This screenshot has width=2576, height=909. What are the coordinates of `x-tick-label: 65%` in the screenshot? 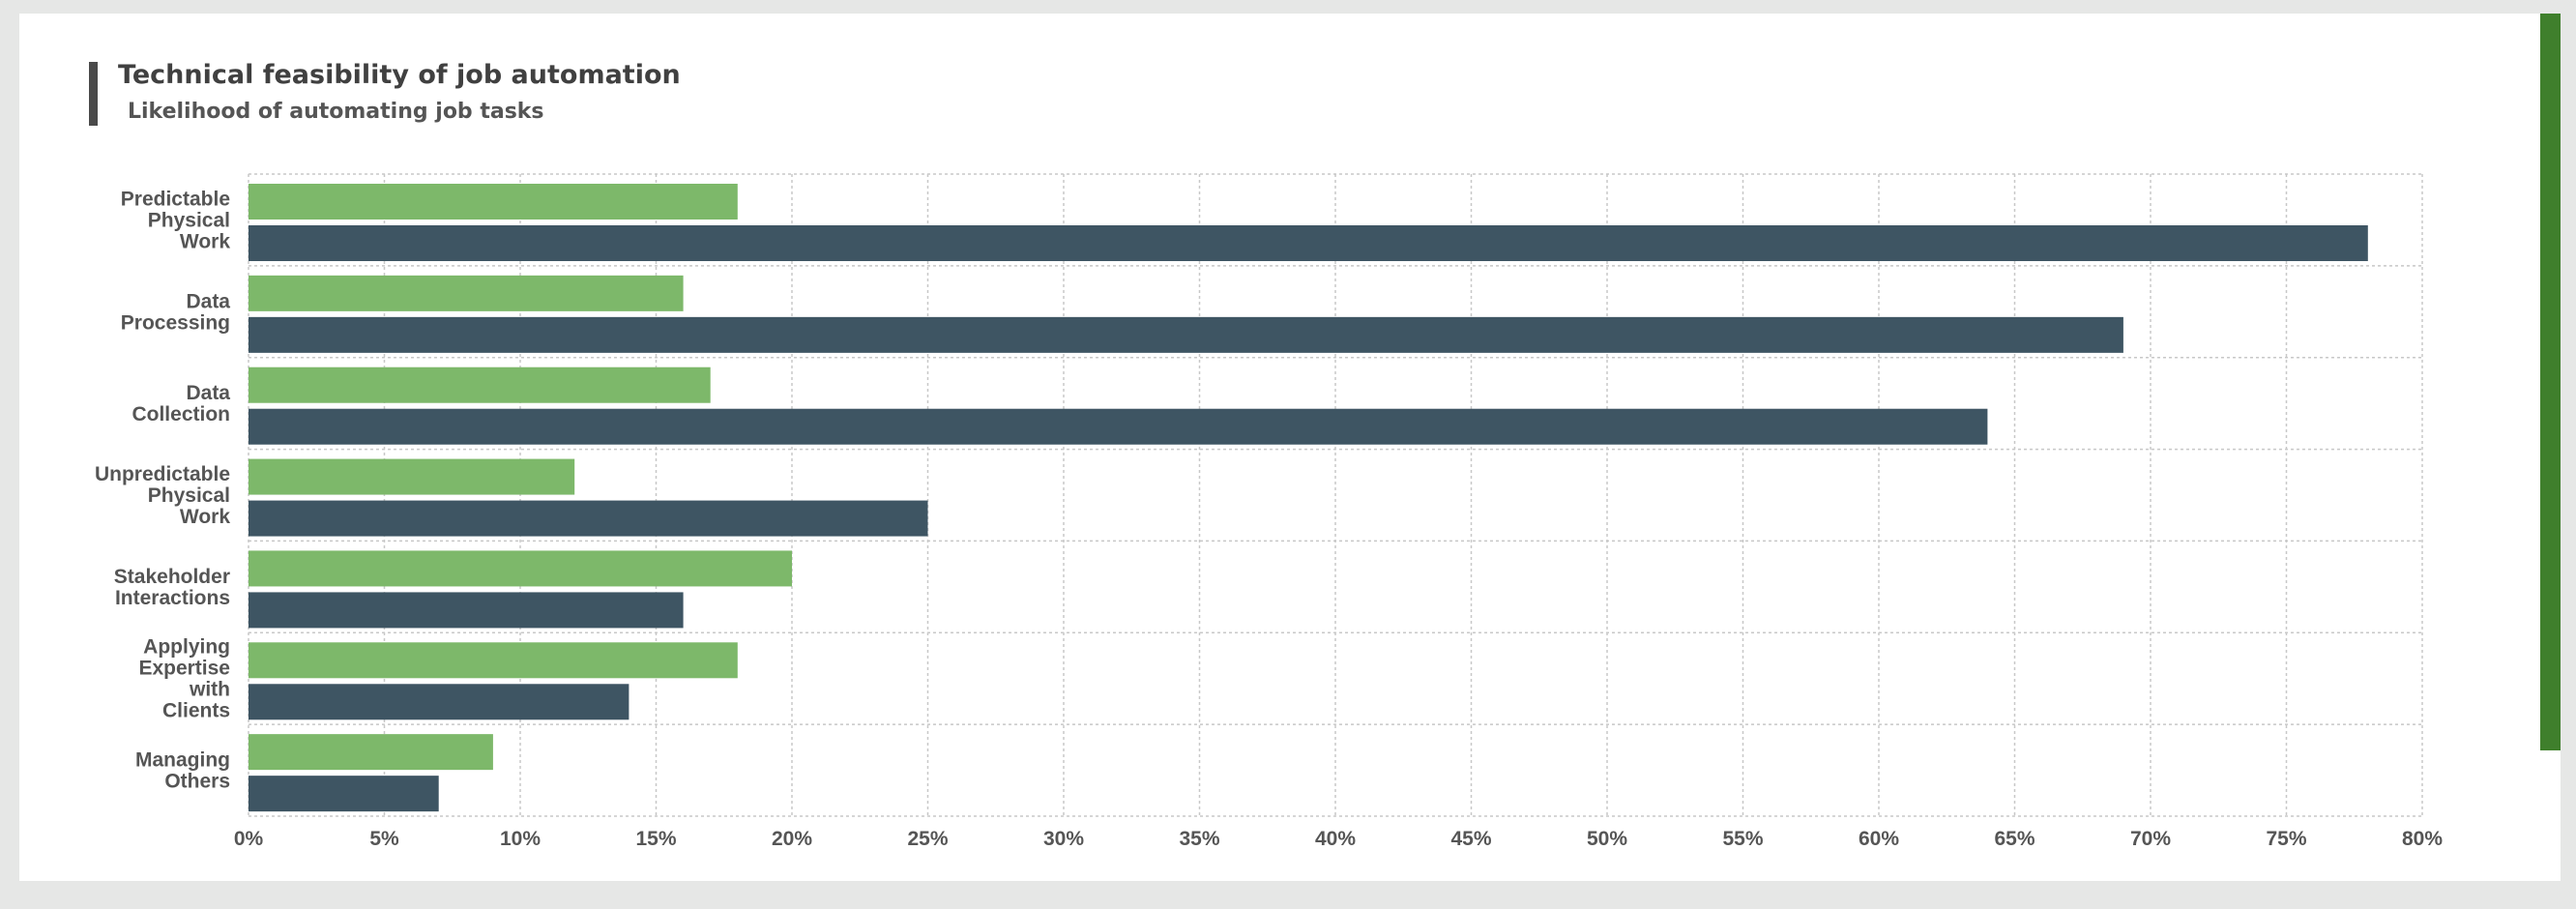 It's located at (2014, 839).